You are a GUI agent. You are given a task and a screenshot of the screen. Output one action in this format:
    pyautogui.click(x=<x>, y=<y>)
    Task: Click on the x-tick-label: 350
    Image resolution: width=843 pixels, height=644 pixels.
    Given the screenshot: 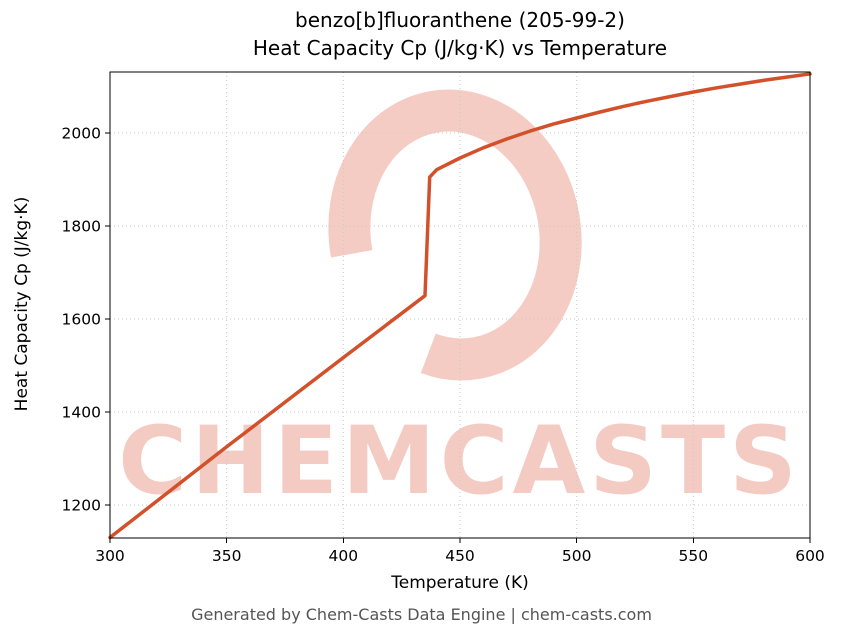 What is the action you would take?
    pyautogui.click(x=227, y=556)
    